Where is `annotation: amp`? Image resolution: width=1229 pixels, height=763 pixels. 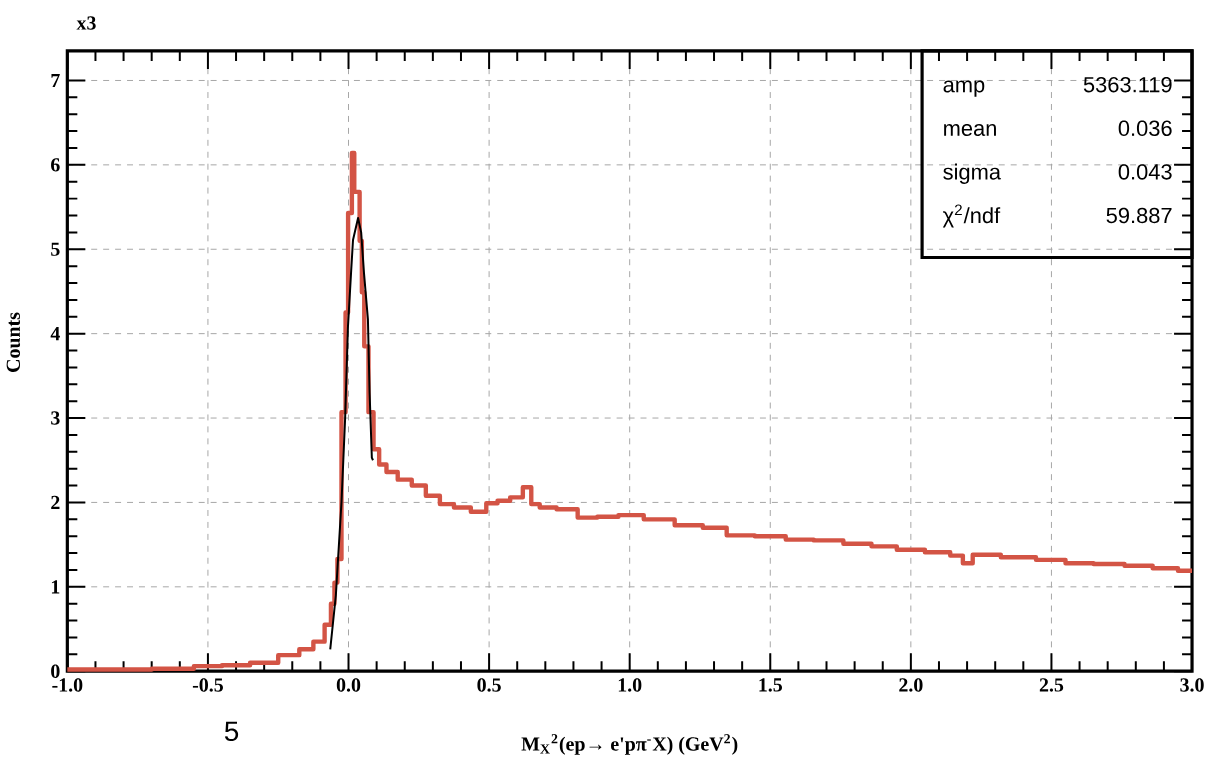
annotation: amp is located at coordinates (964, 88).